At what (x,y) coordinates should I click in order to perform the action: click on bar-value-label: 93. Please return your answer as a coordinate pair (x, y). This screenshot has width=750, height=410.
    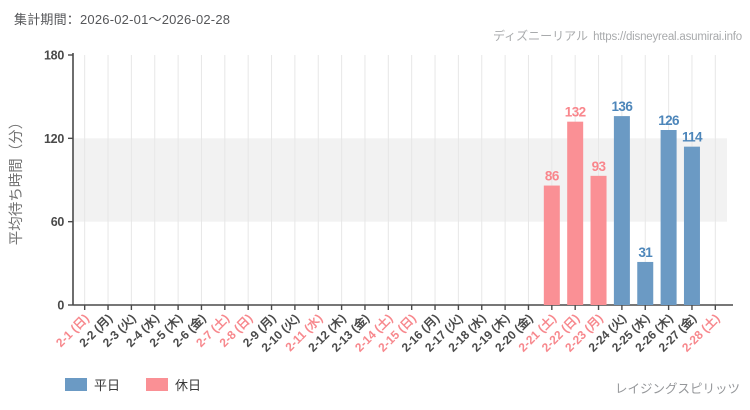
    Looking at the image, I should click on (599, 166).